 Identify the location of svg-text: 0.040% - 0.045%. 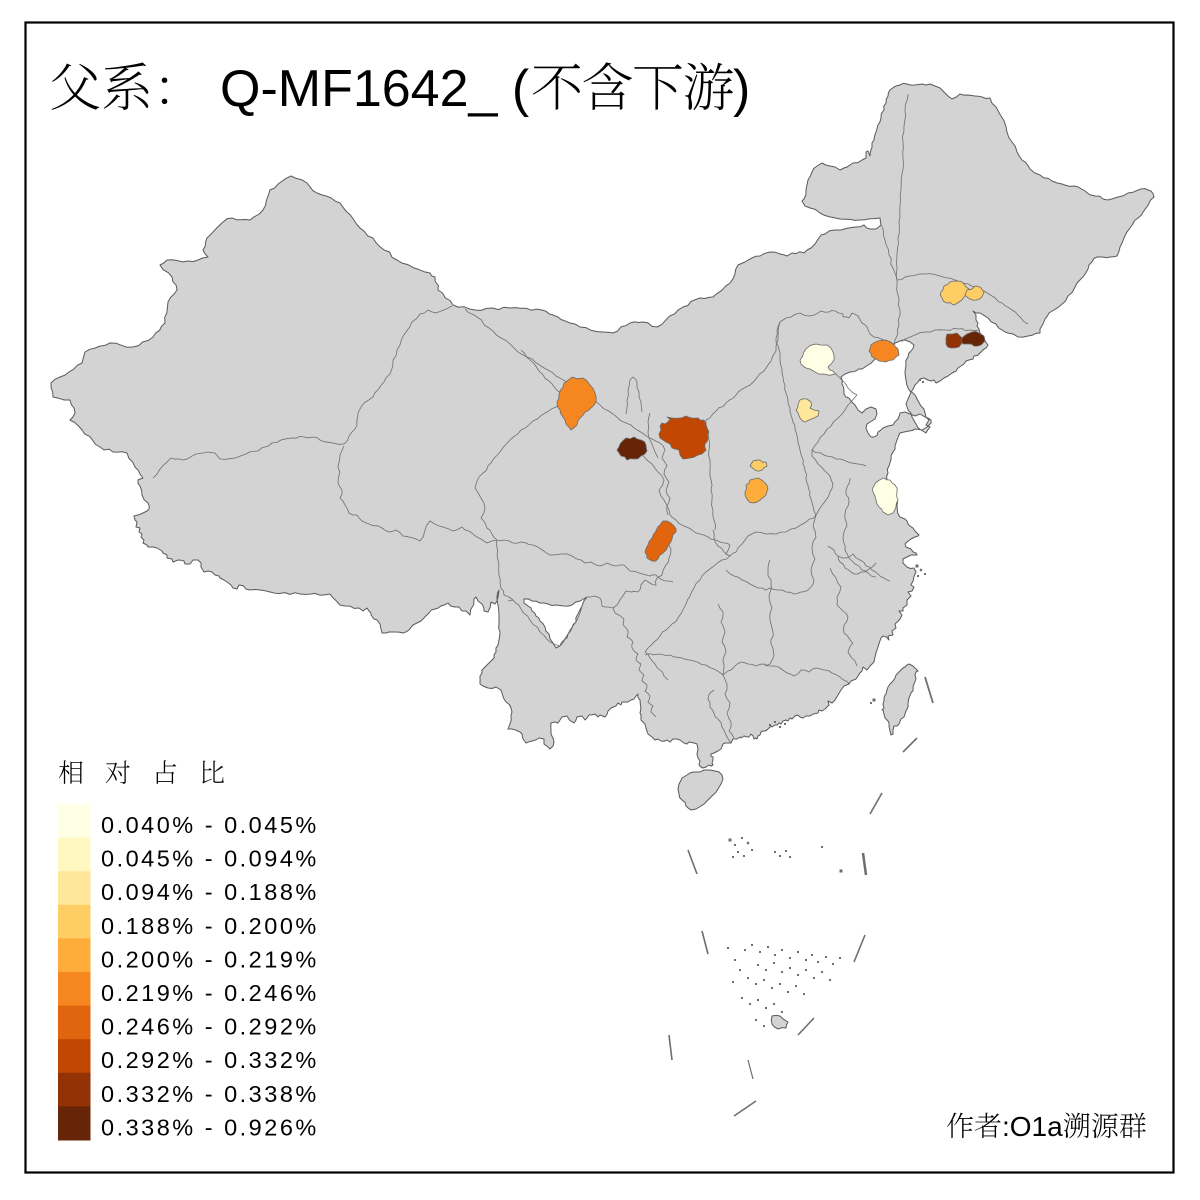
(210, 825).